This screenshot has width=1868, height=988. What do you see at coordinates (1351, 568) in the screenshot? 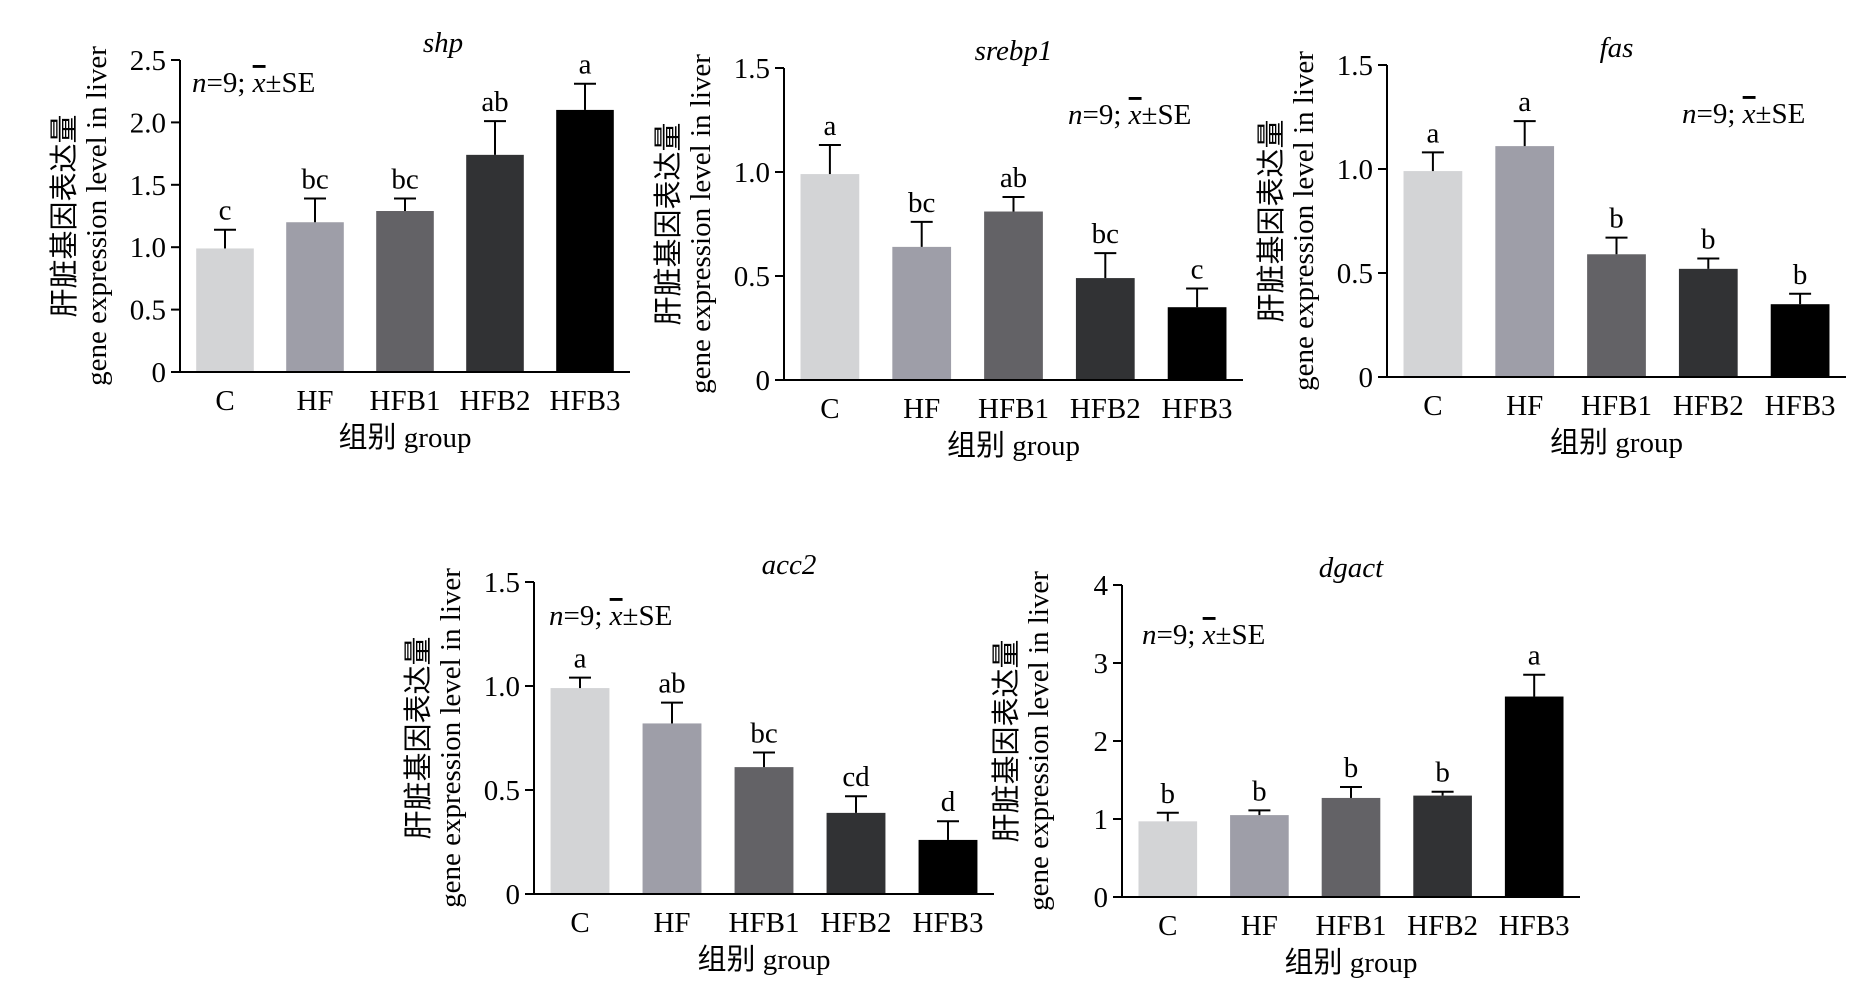
I see `chart-title: dgact` at bounding box center [1351, 568].